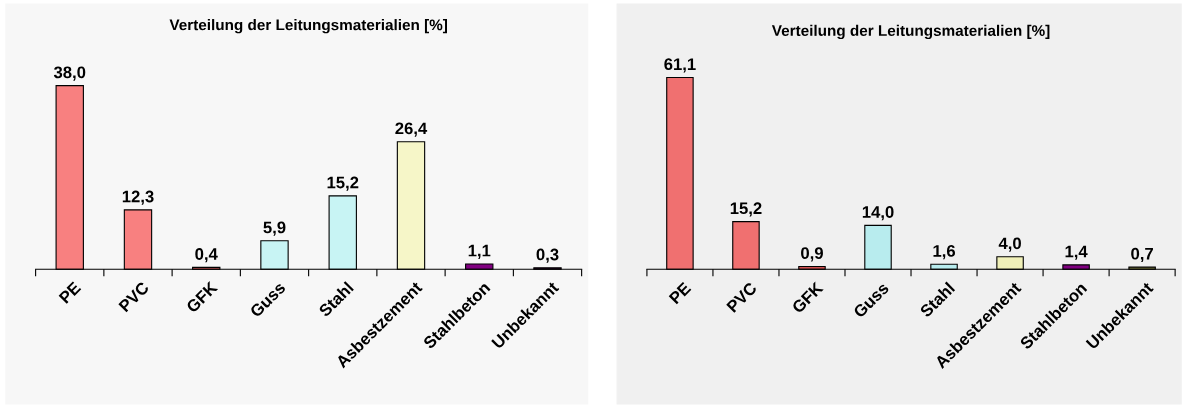 The height and width of the screenshot is (408, 1187). I want to click on data-label: 0,4, so click(206, 255).